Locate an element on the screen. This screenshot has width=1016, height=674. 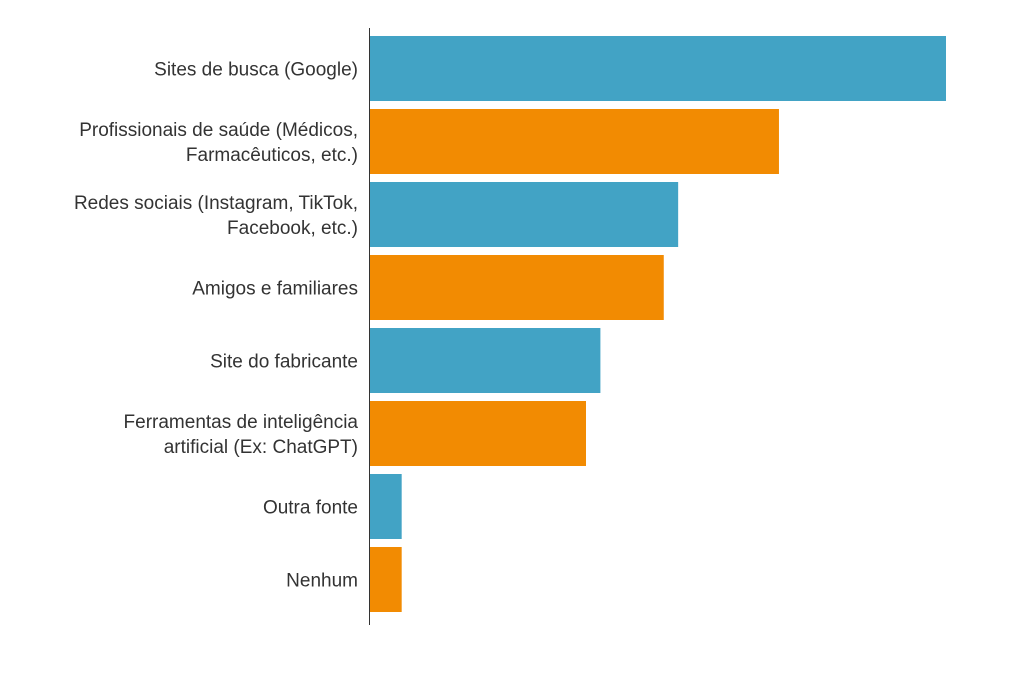
category-label-line: Redes sociais (Instagram, TikTok, is located at coordinates (216, 203).